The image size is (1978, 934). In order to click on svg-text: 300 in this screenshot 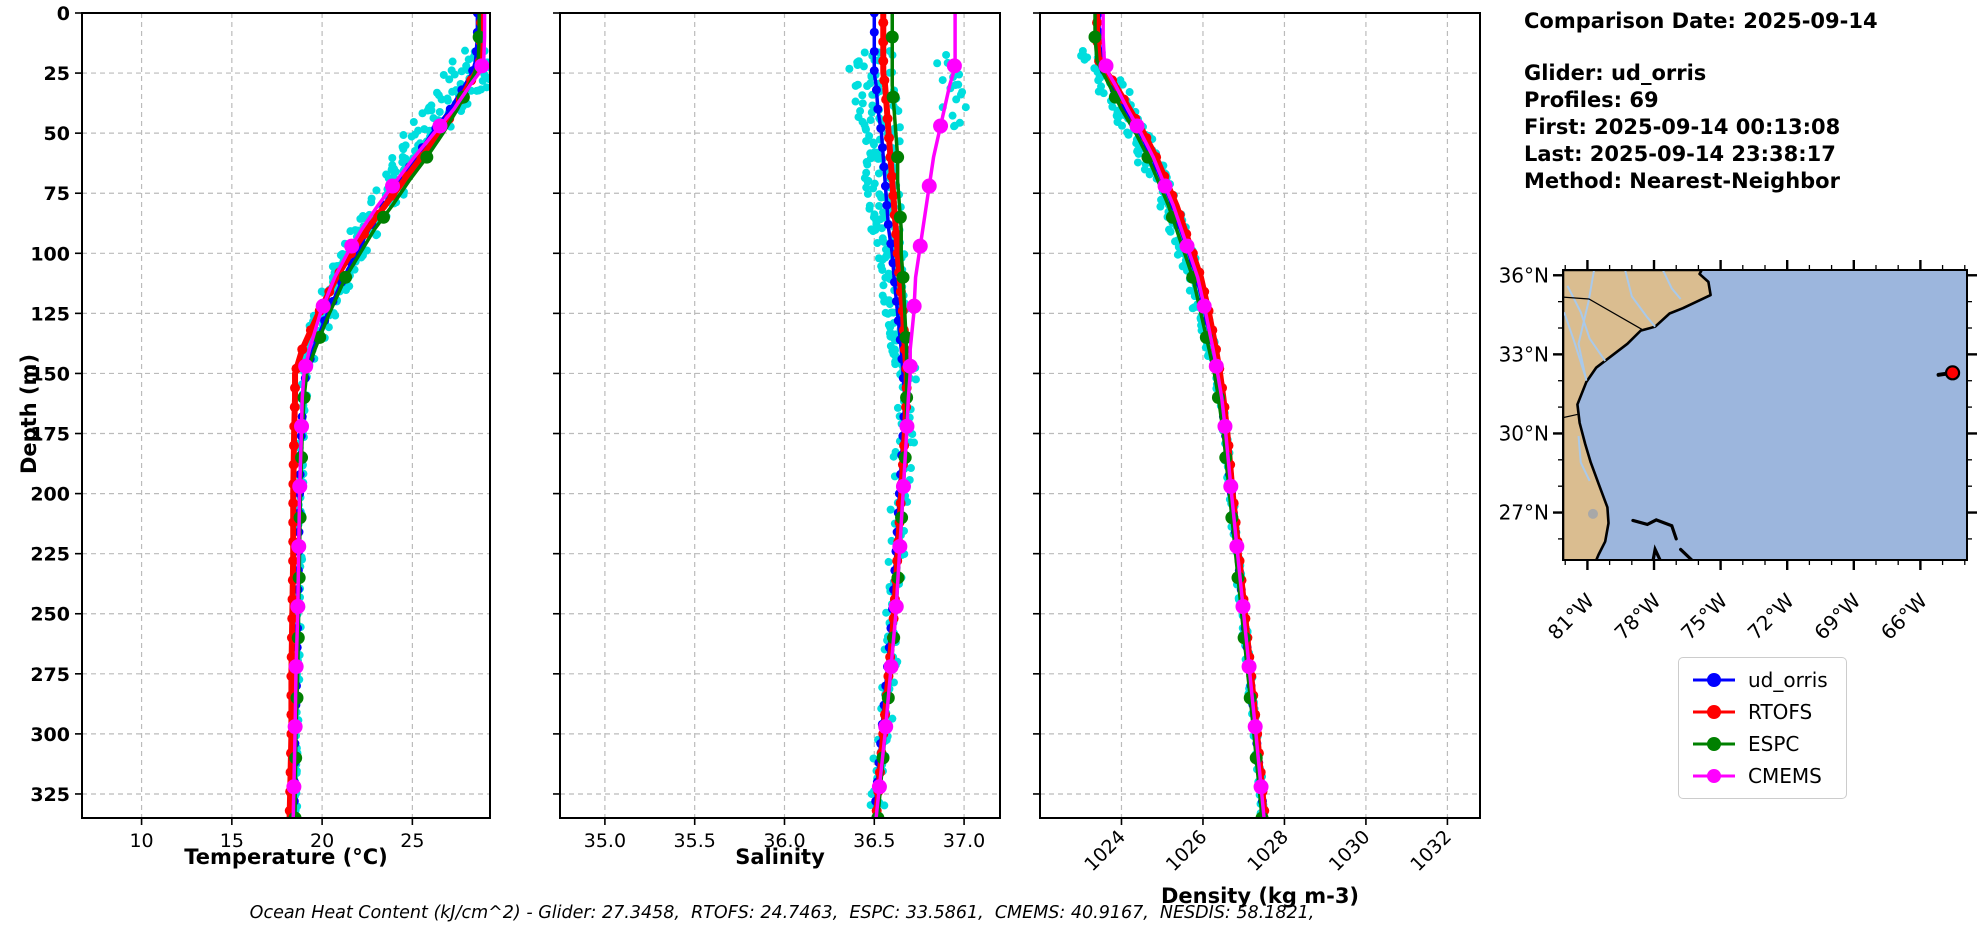, I will do `click(50, 735)`.